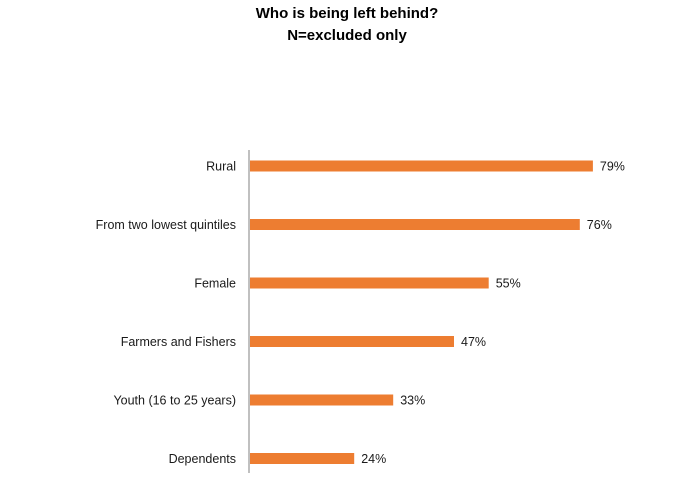  I want to click on chart-title: Who is being left behind?, so click(347, 13).